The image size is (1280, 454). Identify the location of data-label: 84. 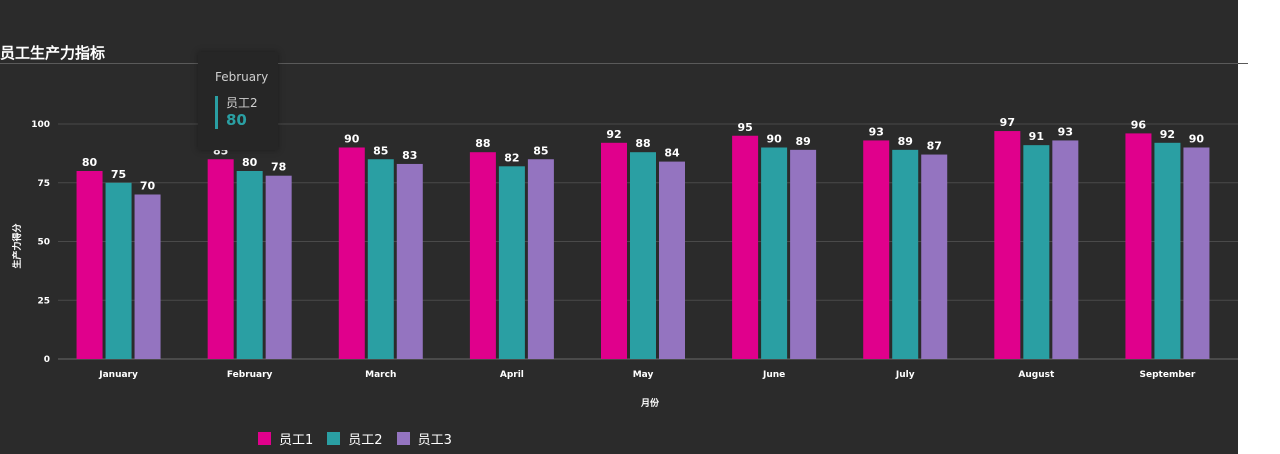
(672, 153).